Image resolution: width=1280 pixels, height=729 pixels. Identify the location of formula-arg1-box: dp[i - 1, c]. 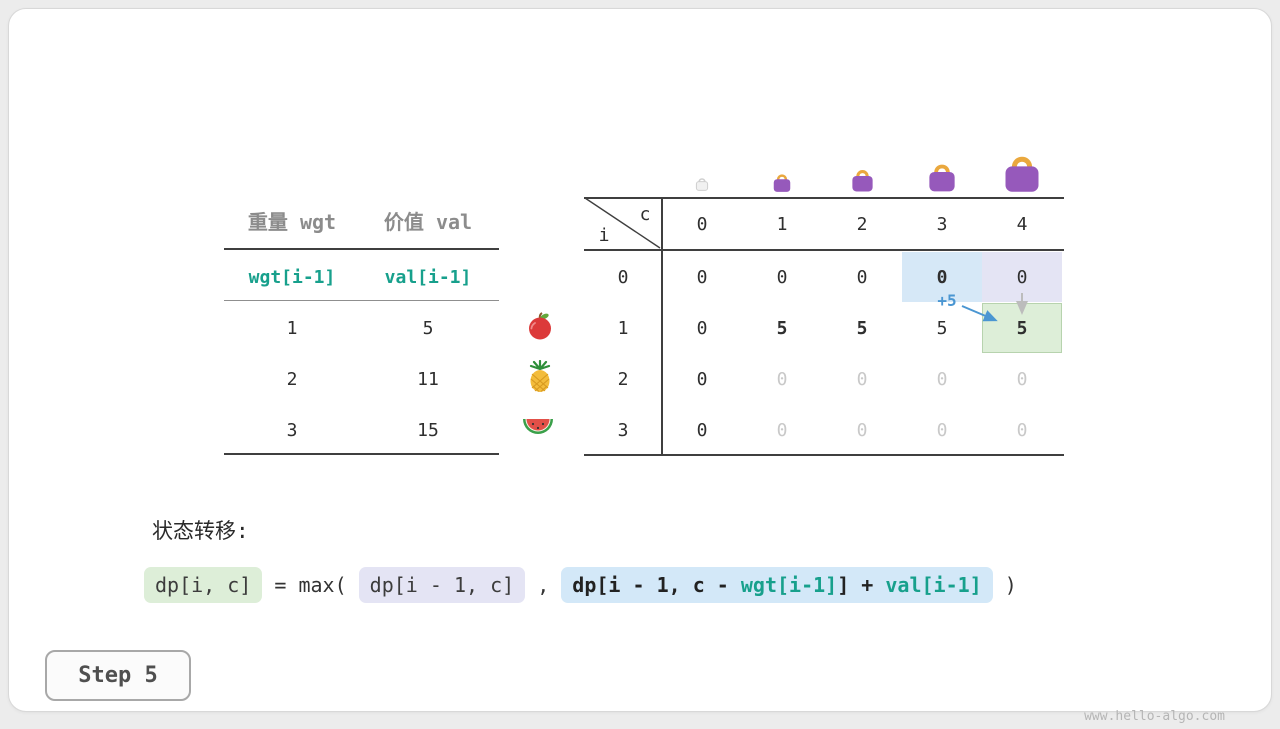
(442, 585).